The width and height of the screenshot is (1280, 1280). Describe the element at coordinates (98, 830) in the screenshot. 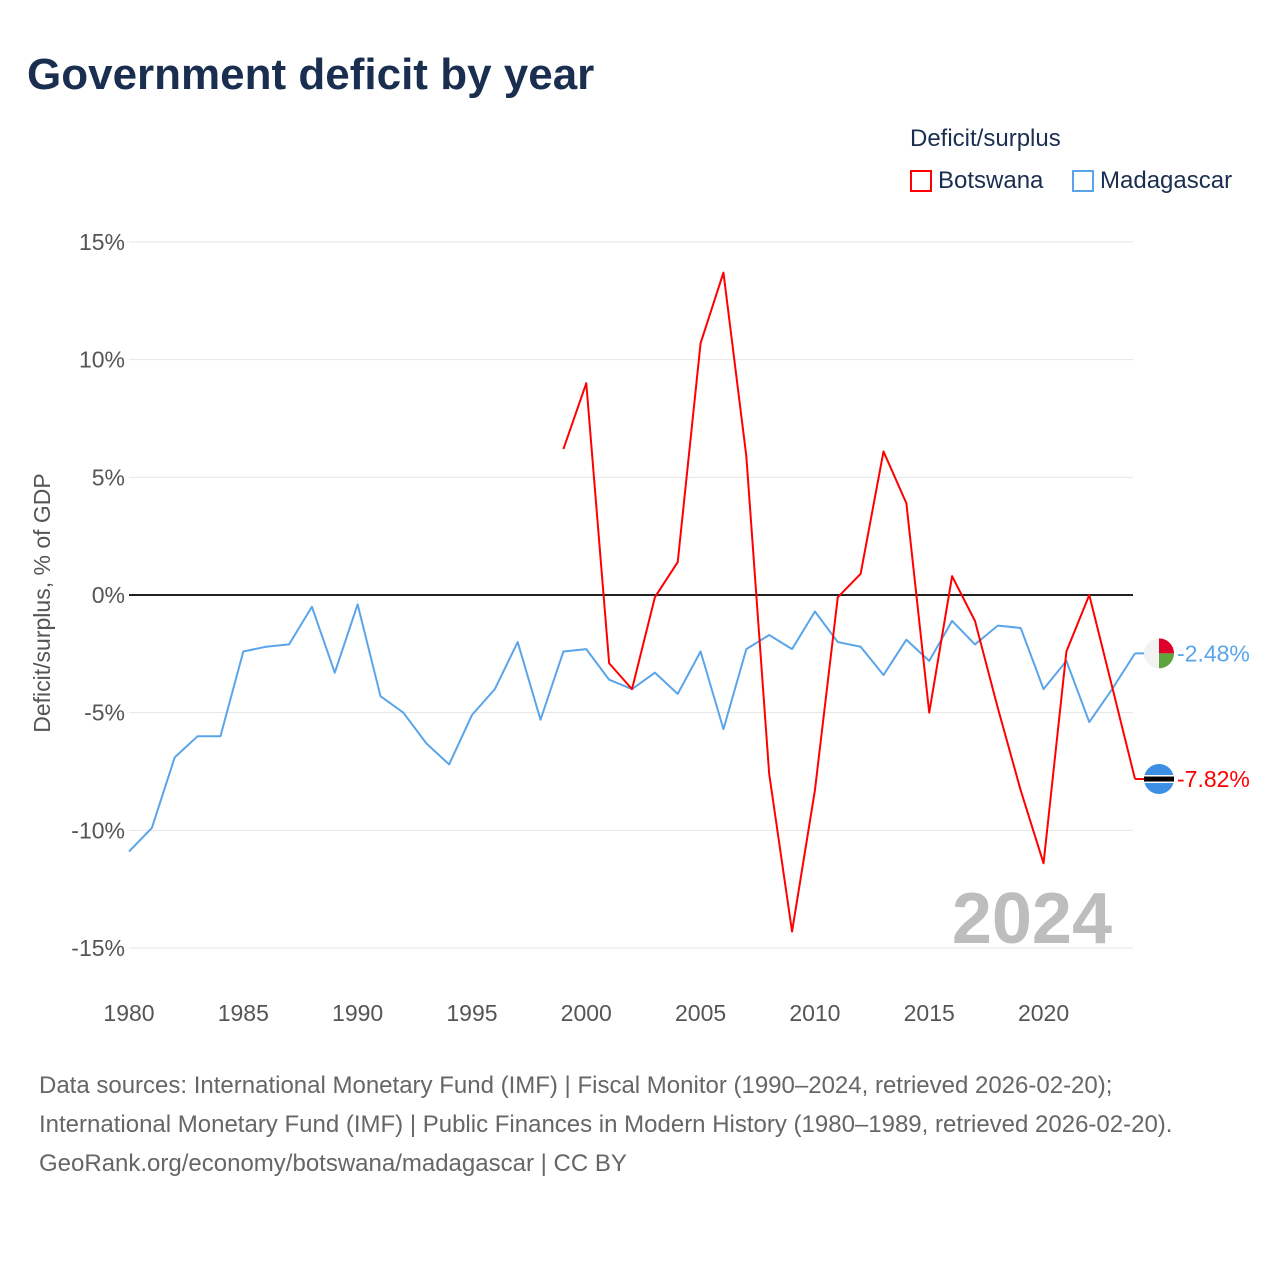

I see `y-tick-label: -10%` at that location.